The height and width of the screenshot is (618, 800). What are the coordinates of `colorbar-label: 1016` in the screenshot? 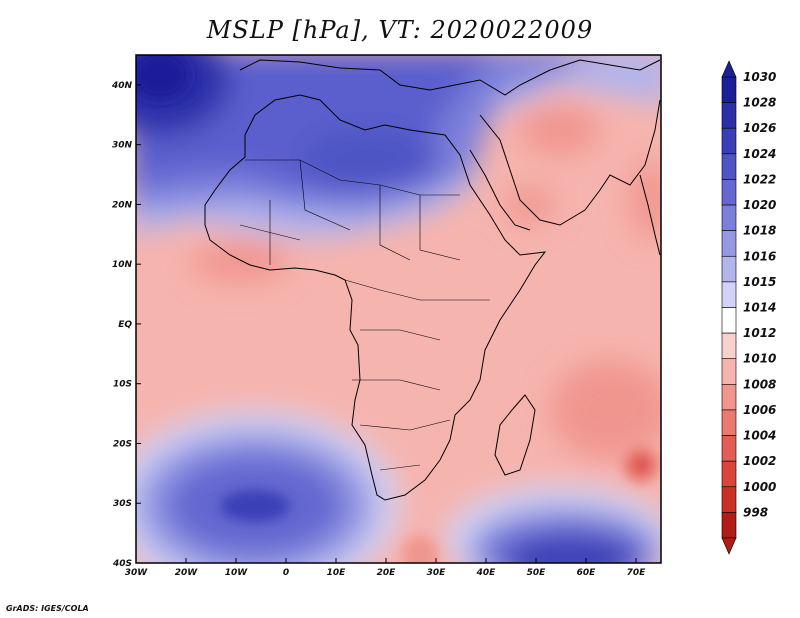 It's located at (759, 256).